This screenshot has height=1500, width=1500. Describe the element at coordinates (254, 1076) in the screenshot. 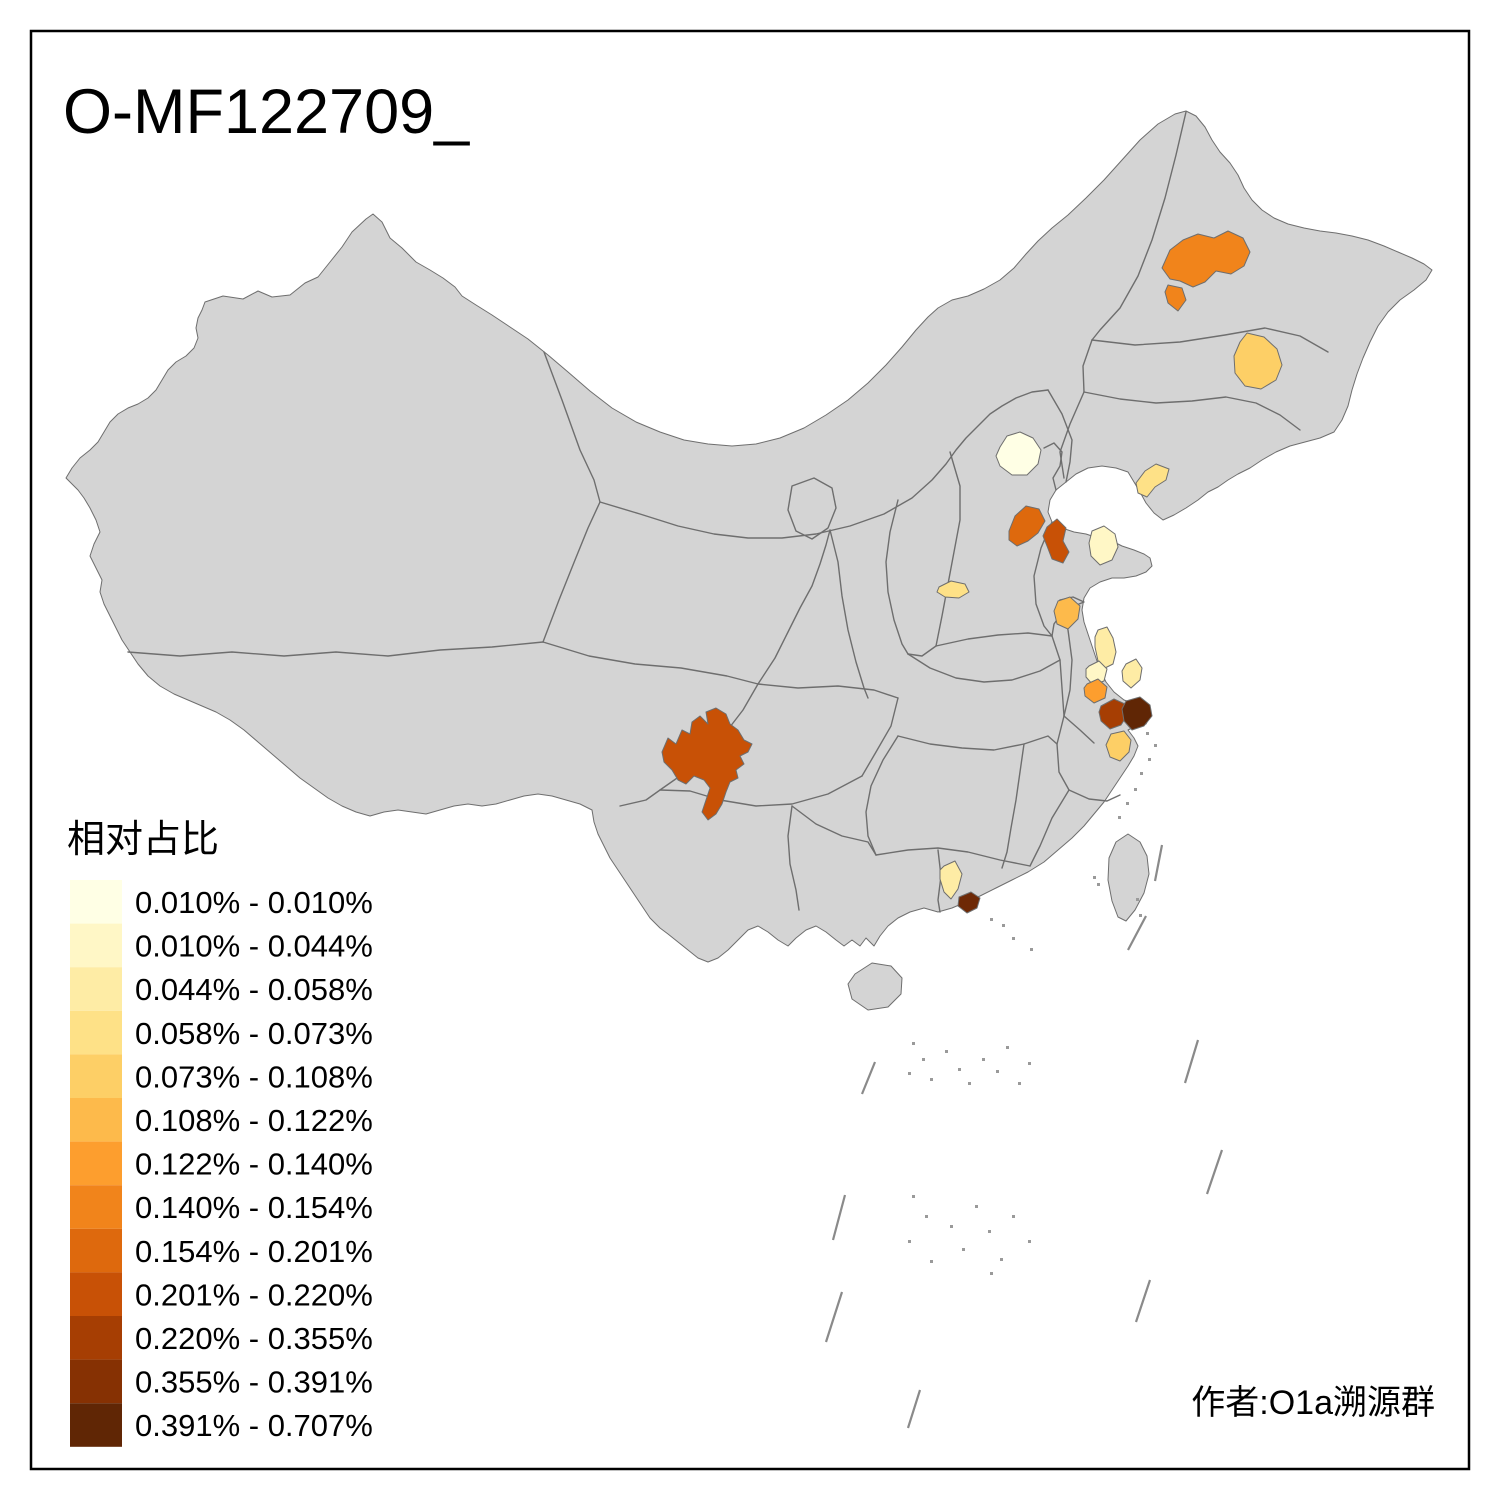

I see `legend-label: 0.073% - 0.108%` at that location.